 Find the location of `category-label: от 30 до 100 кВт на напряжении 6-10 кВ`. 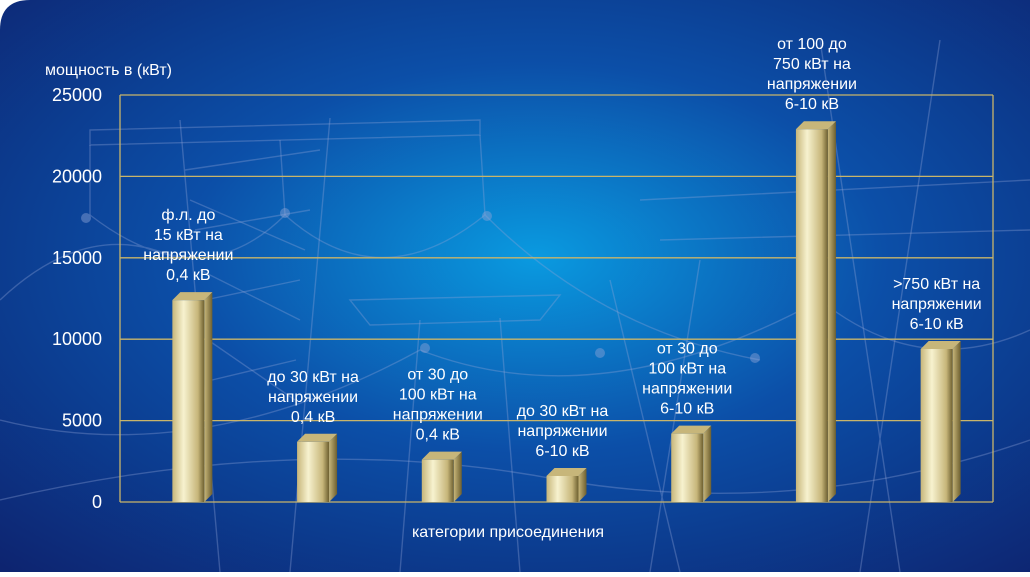

category-label: от 30 до 100 кВт на напряжении 6-10 кВ is located at coordinates (687, 379).